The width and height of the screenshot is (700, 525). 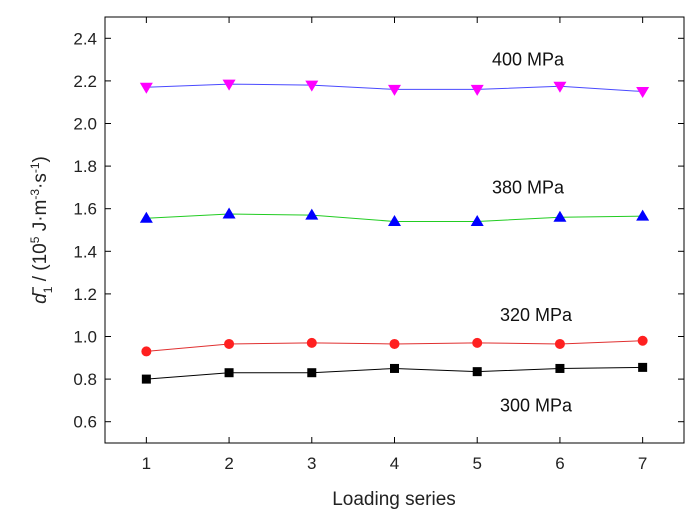 What do you see at coordinates (85, 38) in the screenshot?
I see `y-tick-label: 2.4` at bounding box center [85, 38].